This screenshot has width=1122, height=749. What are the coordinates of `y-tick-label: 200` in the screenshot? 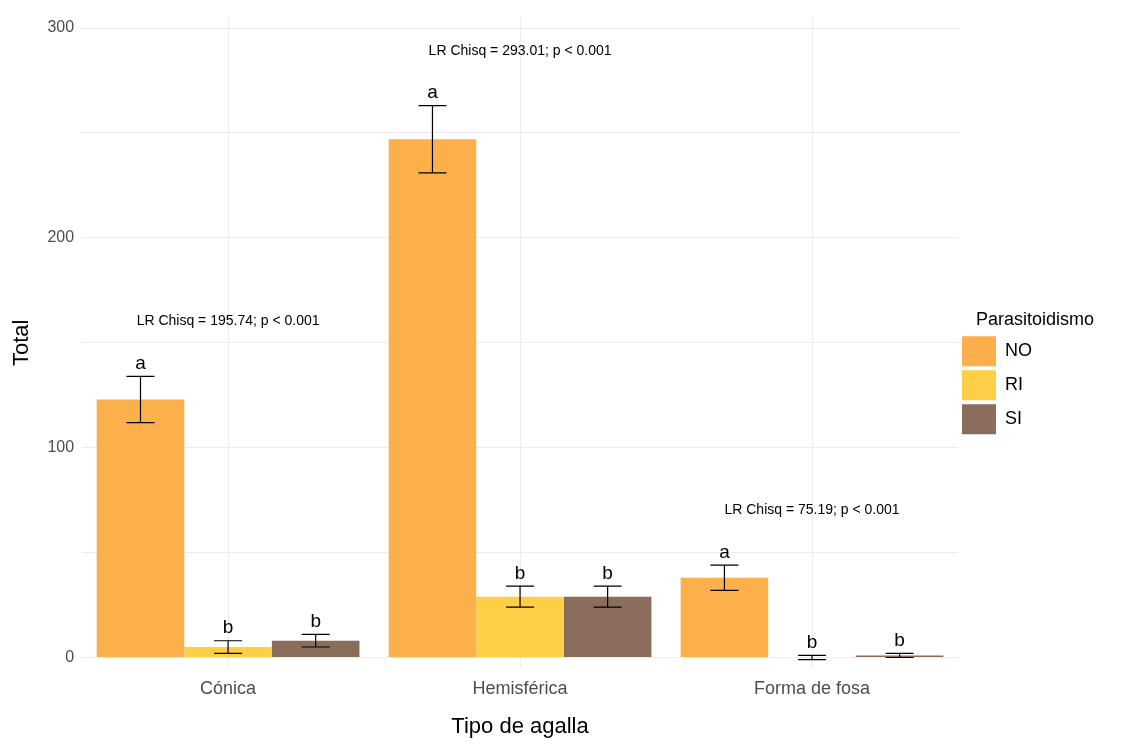 It's located at (61, 237).